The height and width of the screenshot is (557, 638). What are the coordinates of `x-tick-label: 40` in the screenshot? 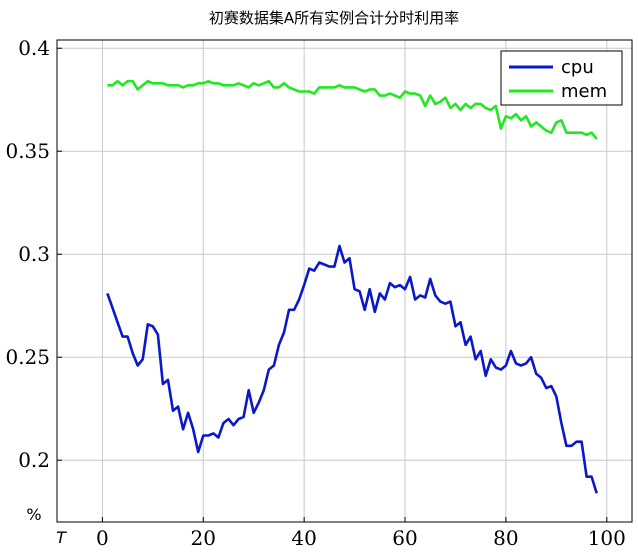 It's located at (303, 538).